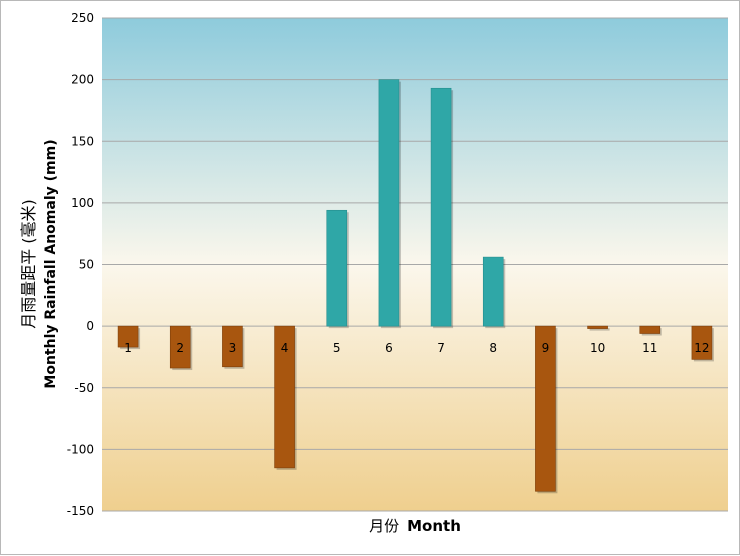 The height and width of the screenshot is (556, 740). Describe the element at coordinates (649, 348) in the screenshot. I see `x-tick-label: 11` at that location.